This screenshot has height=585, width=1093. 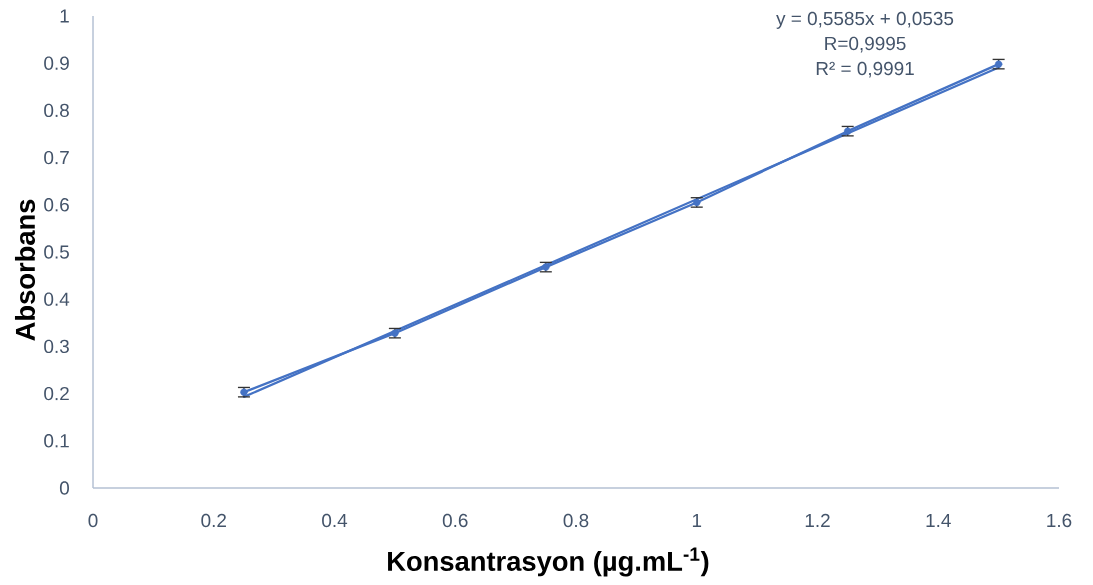 What do you see at coordinates (865, 69) in the screenshot?
I see `annotation: R² = 0,9991` at bounding box center [865, 69].